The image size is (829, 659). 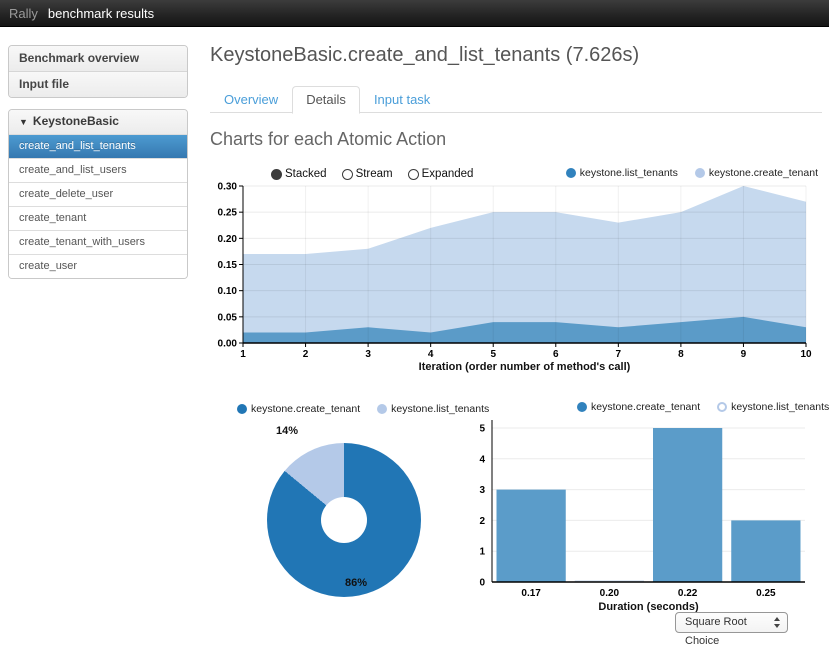 I want to click on sidebar-item-benchmark-overview: Benchmark overview, so click(x=98, y=58).